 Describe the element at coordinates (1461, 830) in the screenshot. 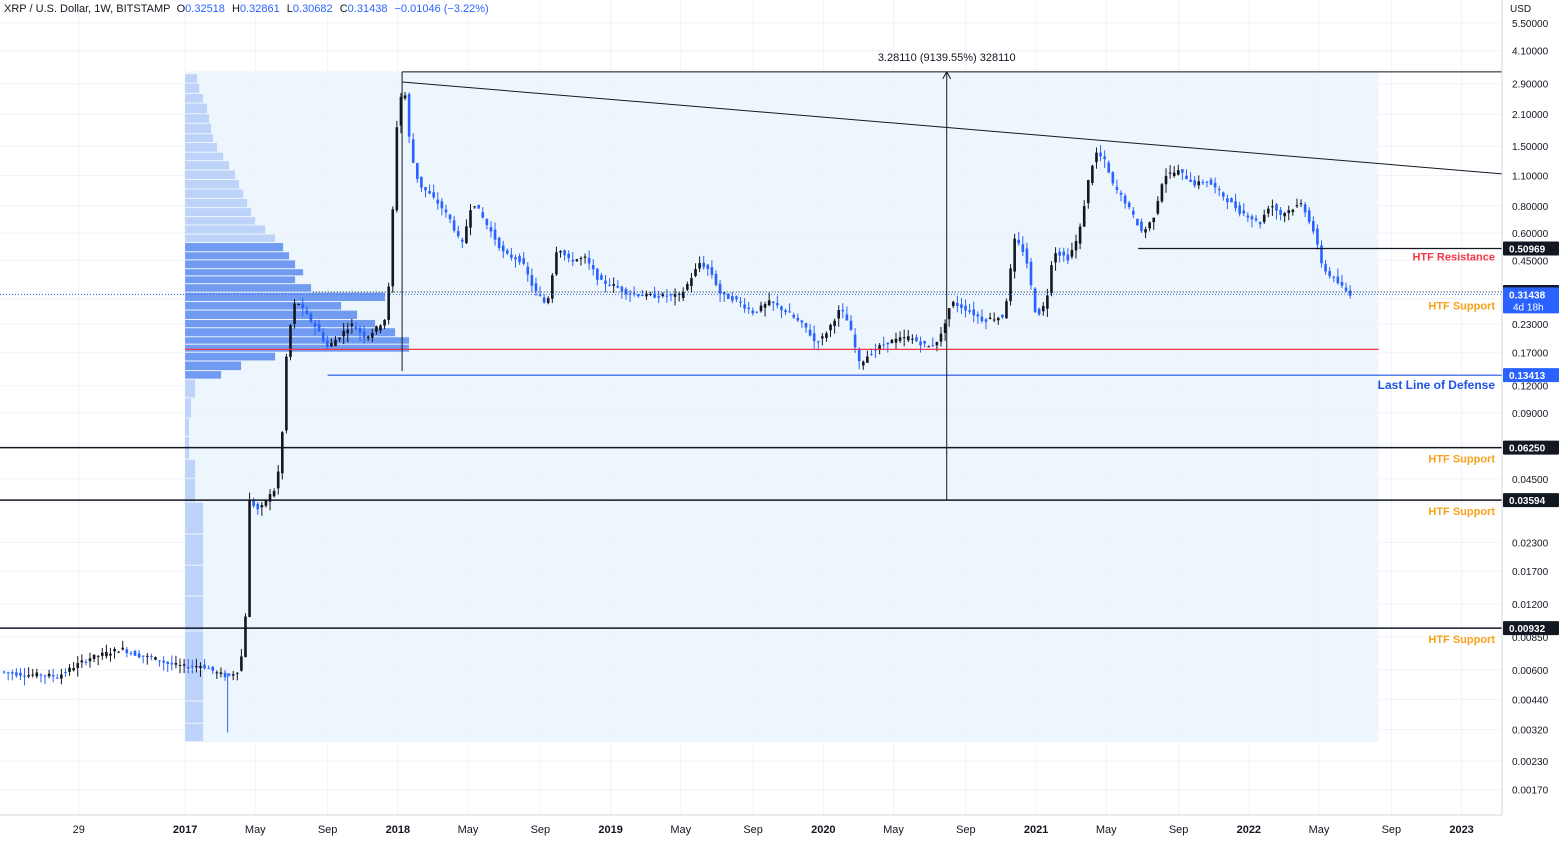

I see `time-tick-label: 2023` at that location.